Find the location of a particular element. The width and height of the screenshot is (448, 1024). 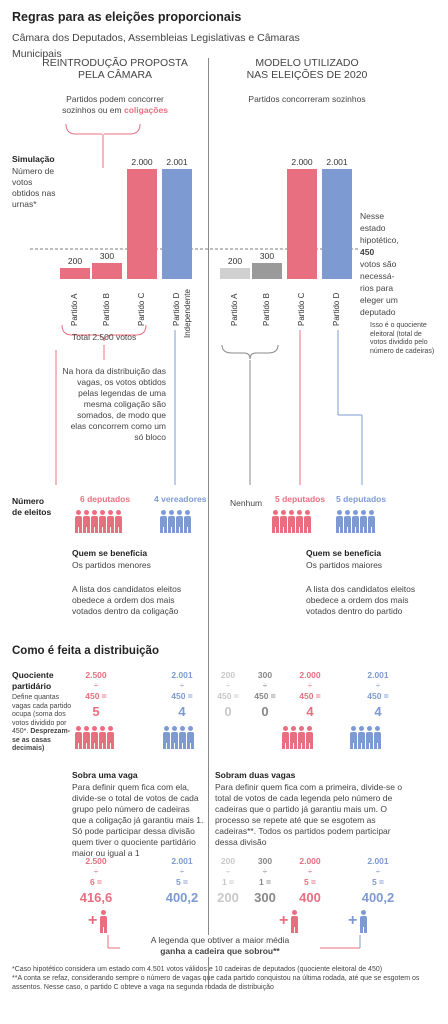

fraction-denominator: 5 = is located at coordinates (310, 882).